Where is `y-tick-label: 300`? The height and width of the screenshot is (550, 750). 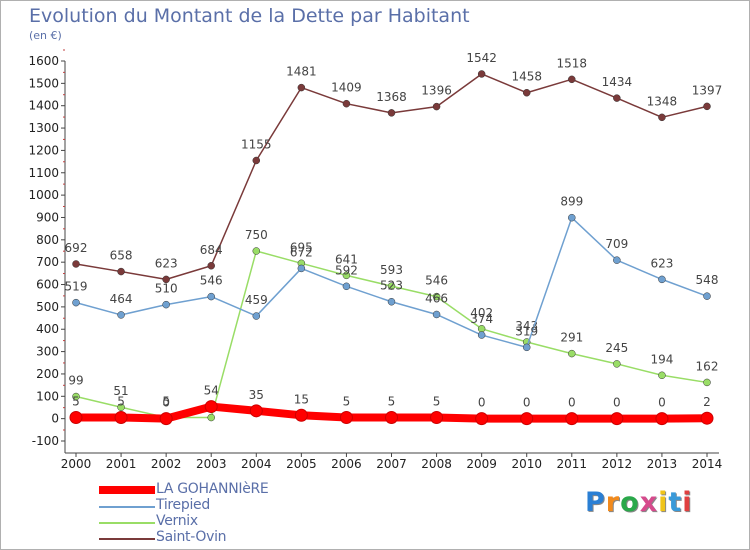
y-tick-label: 300 is located at coordinates (47, 352).